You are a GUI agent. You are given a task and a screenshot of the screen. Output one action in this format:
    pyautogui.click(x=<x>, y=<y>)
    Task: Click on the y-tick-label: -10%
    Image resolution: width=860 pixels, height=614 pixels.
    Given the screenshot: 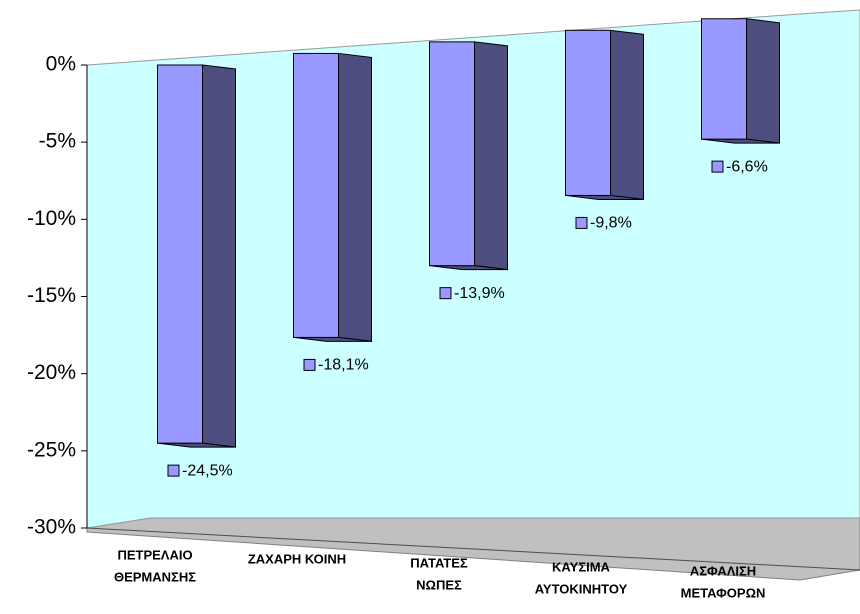 What is the action you would take?
    pyautogui.click(x=51, y=218)
    